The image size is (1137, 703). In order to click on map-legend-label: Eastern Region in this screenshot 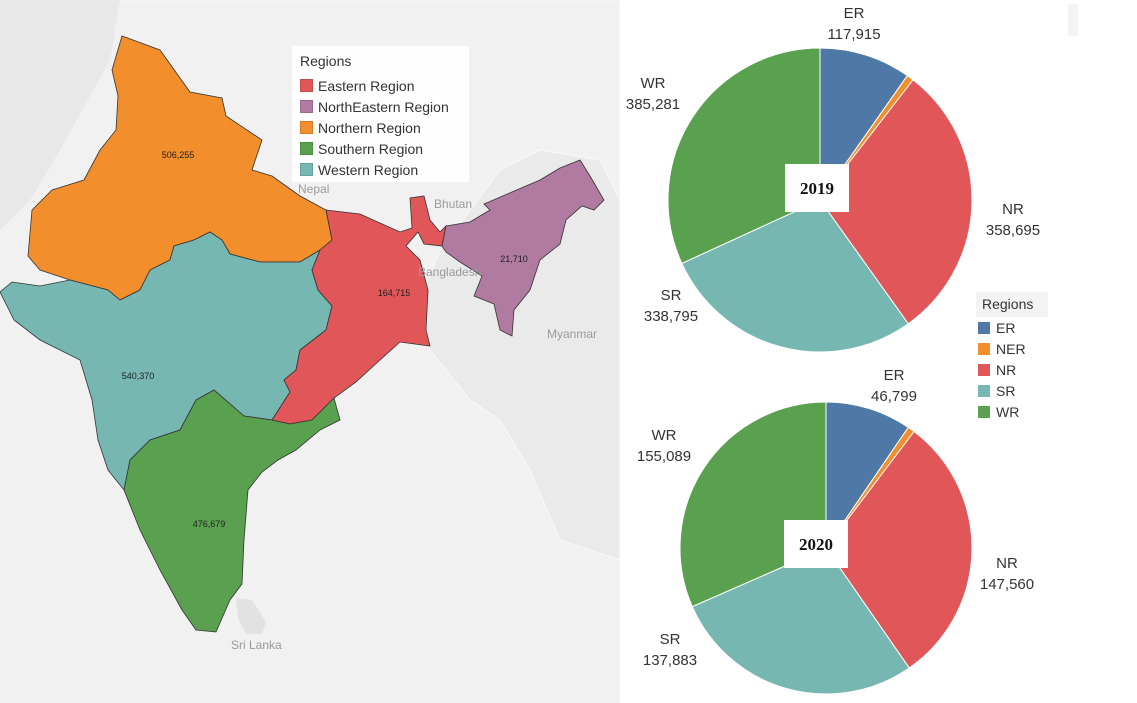, I will do `click(366, 85)`.